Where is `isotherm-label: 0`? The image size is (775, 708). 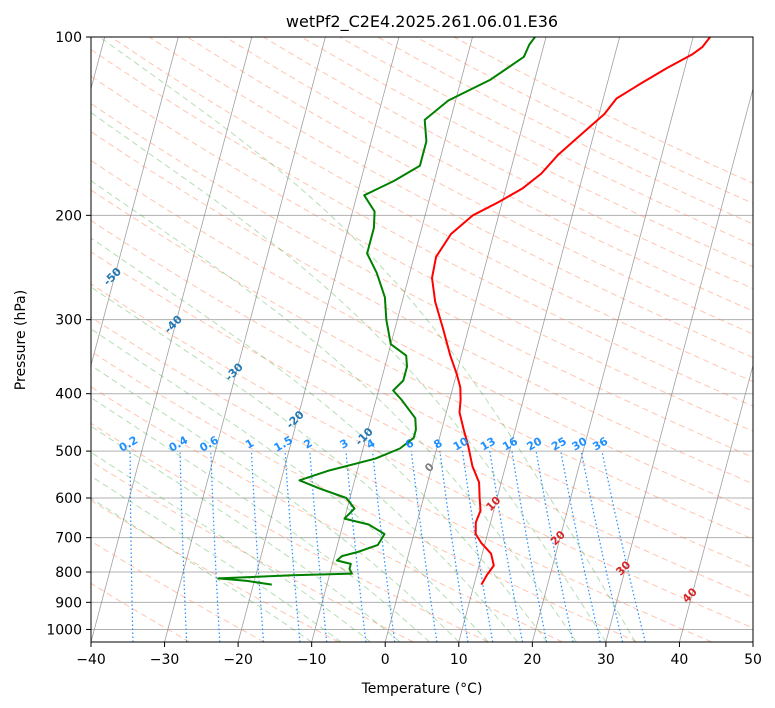
isotherm-label: 0 is located at coordinates (429, 467).